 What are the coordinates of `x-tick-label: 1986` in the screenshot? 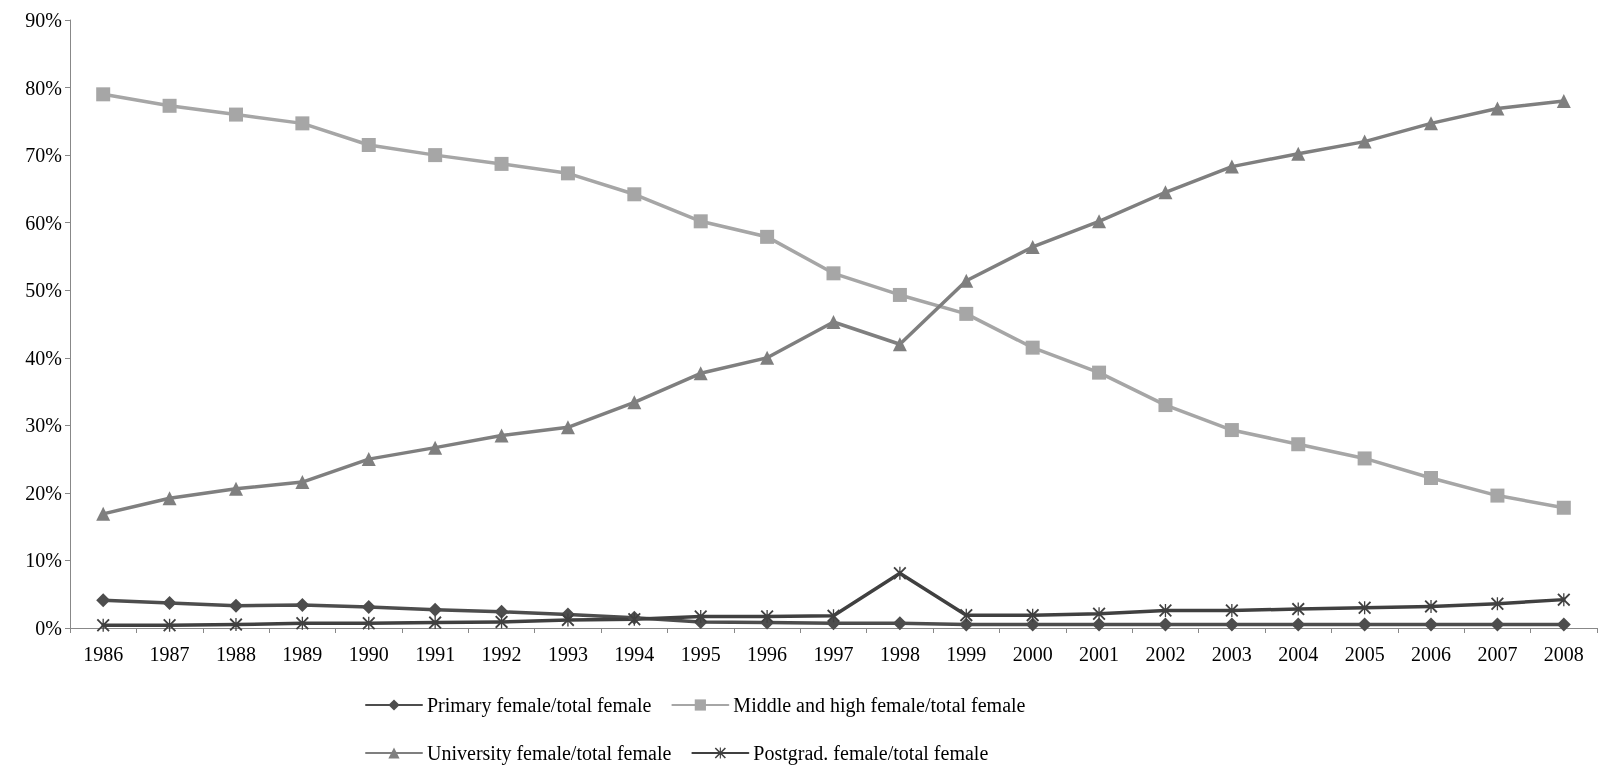 It's located at (103, 654).